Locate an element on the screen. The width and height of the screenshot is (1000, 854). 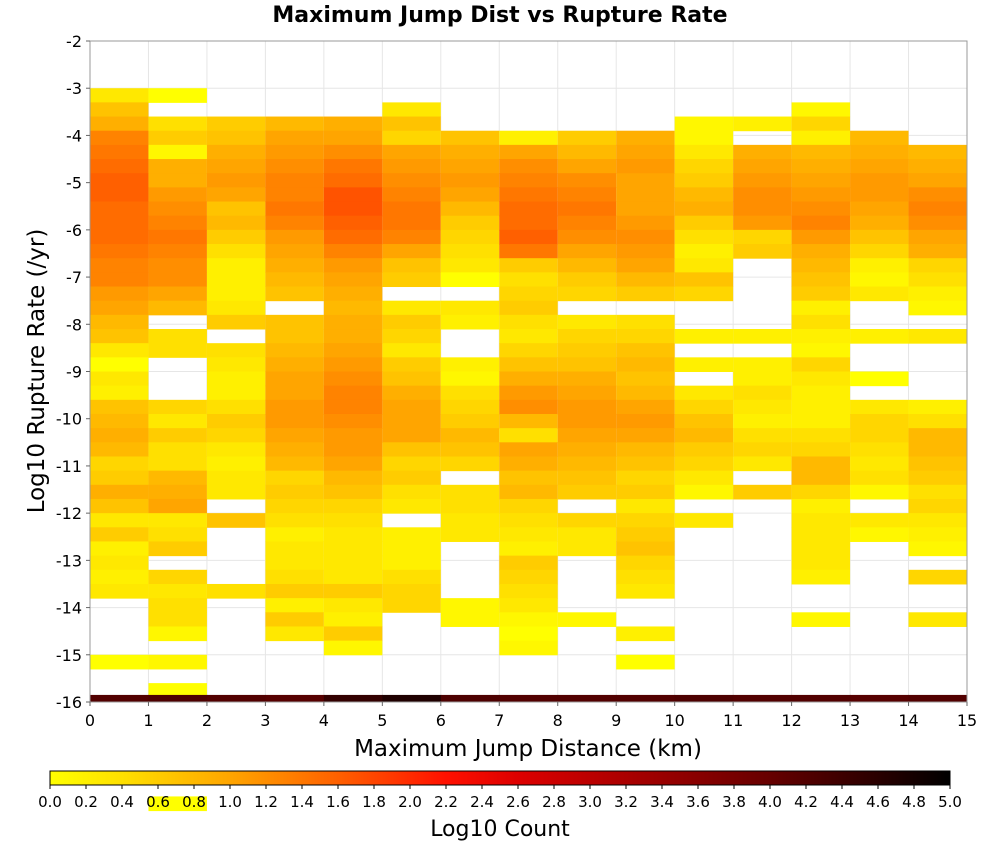
x-tick-label: 13 is located at coordinates (850, 720).